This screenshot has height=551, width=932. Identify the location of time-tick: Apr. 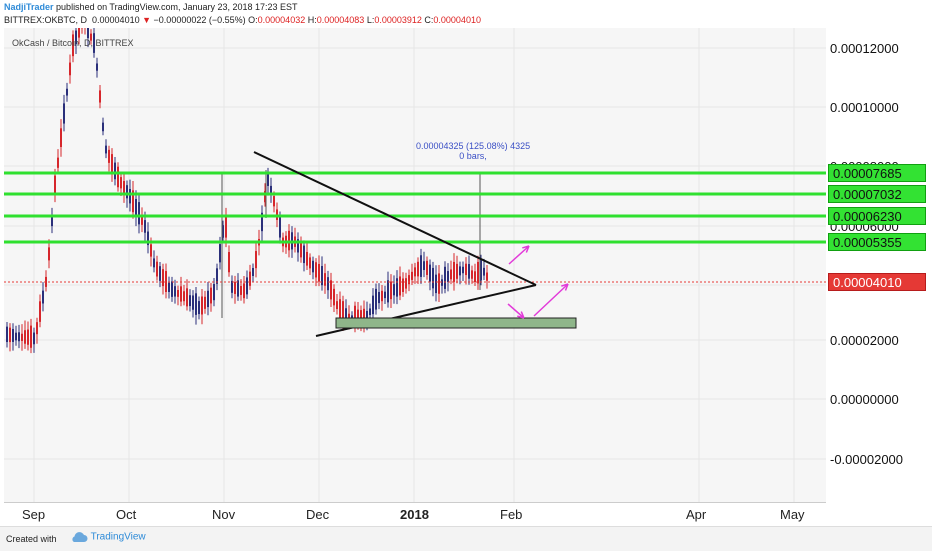
(696, 514).